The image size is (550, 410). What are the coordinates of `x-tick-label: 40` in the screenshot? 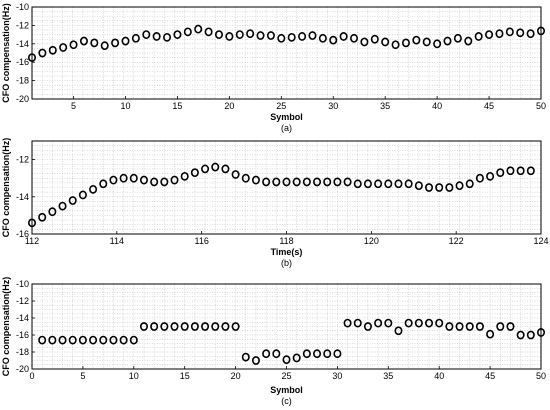 It's located at (437, 106).